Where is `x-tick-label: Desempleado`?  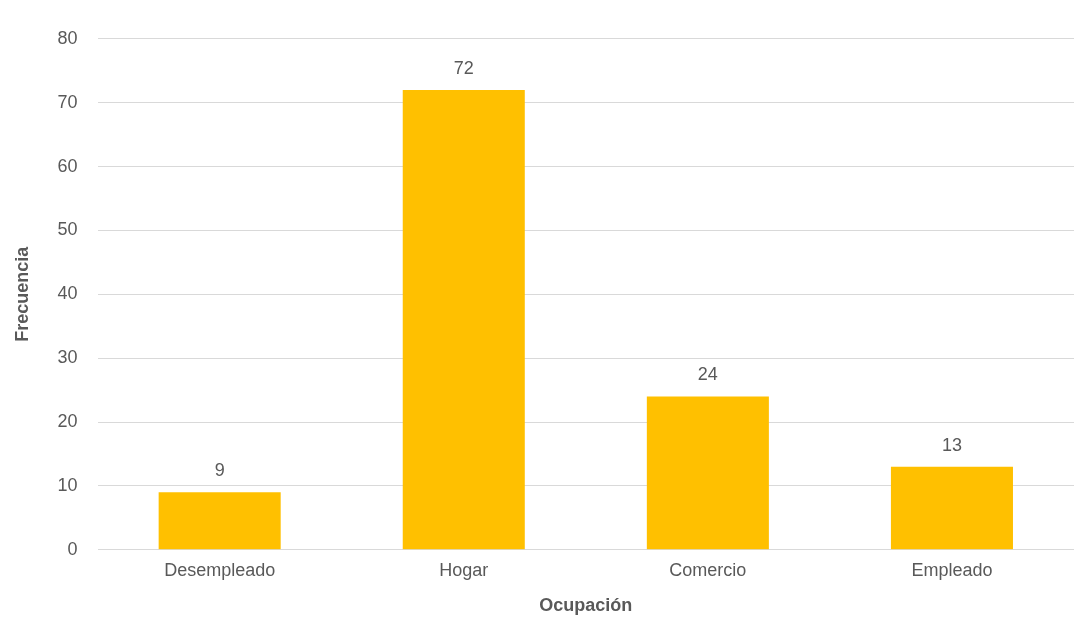 x-tick-label: Desempleado is located at coordinates (220, 569).